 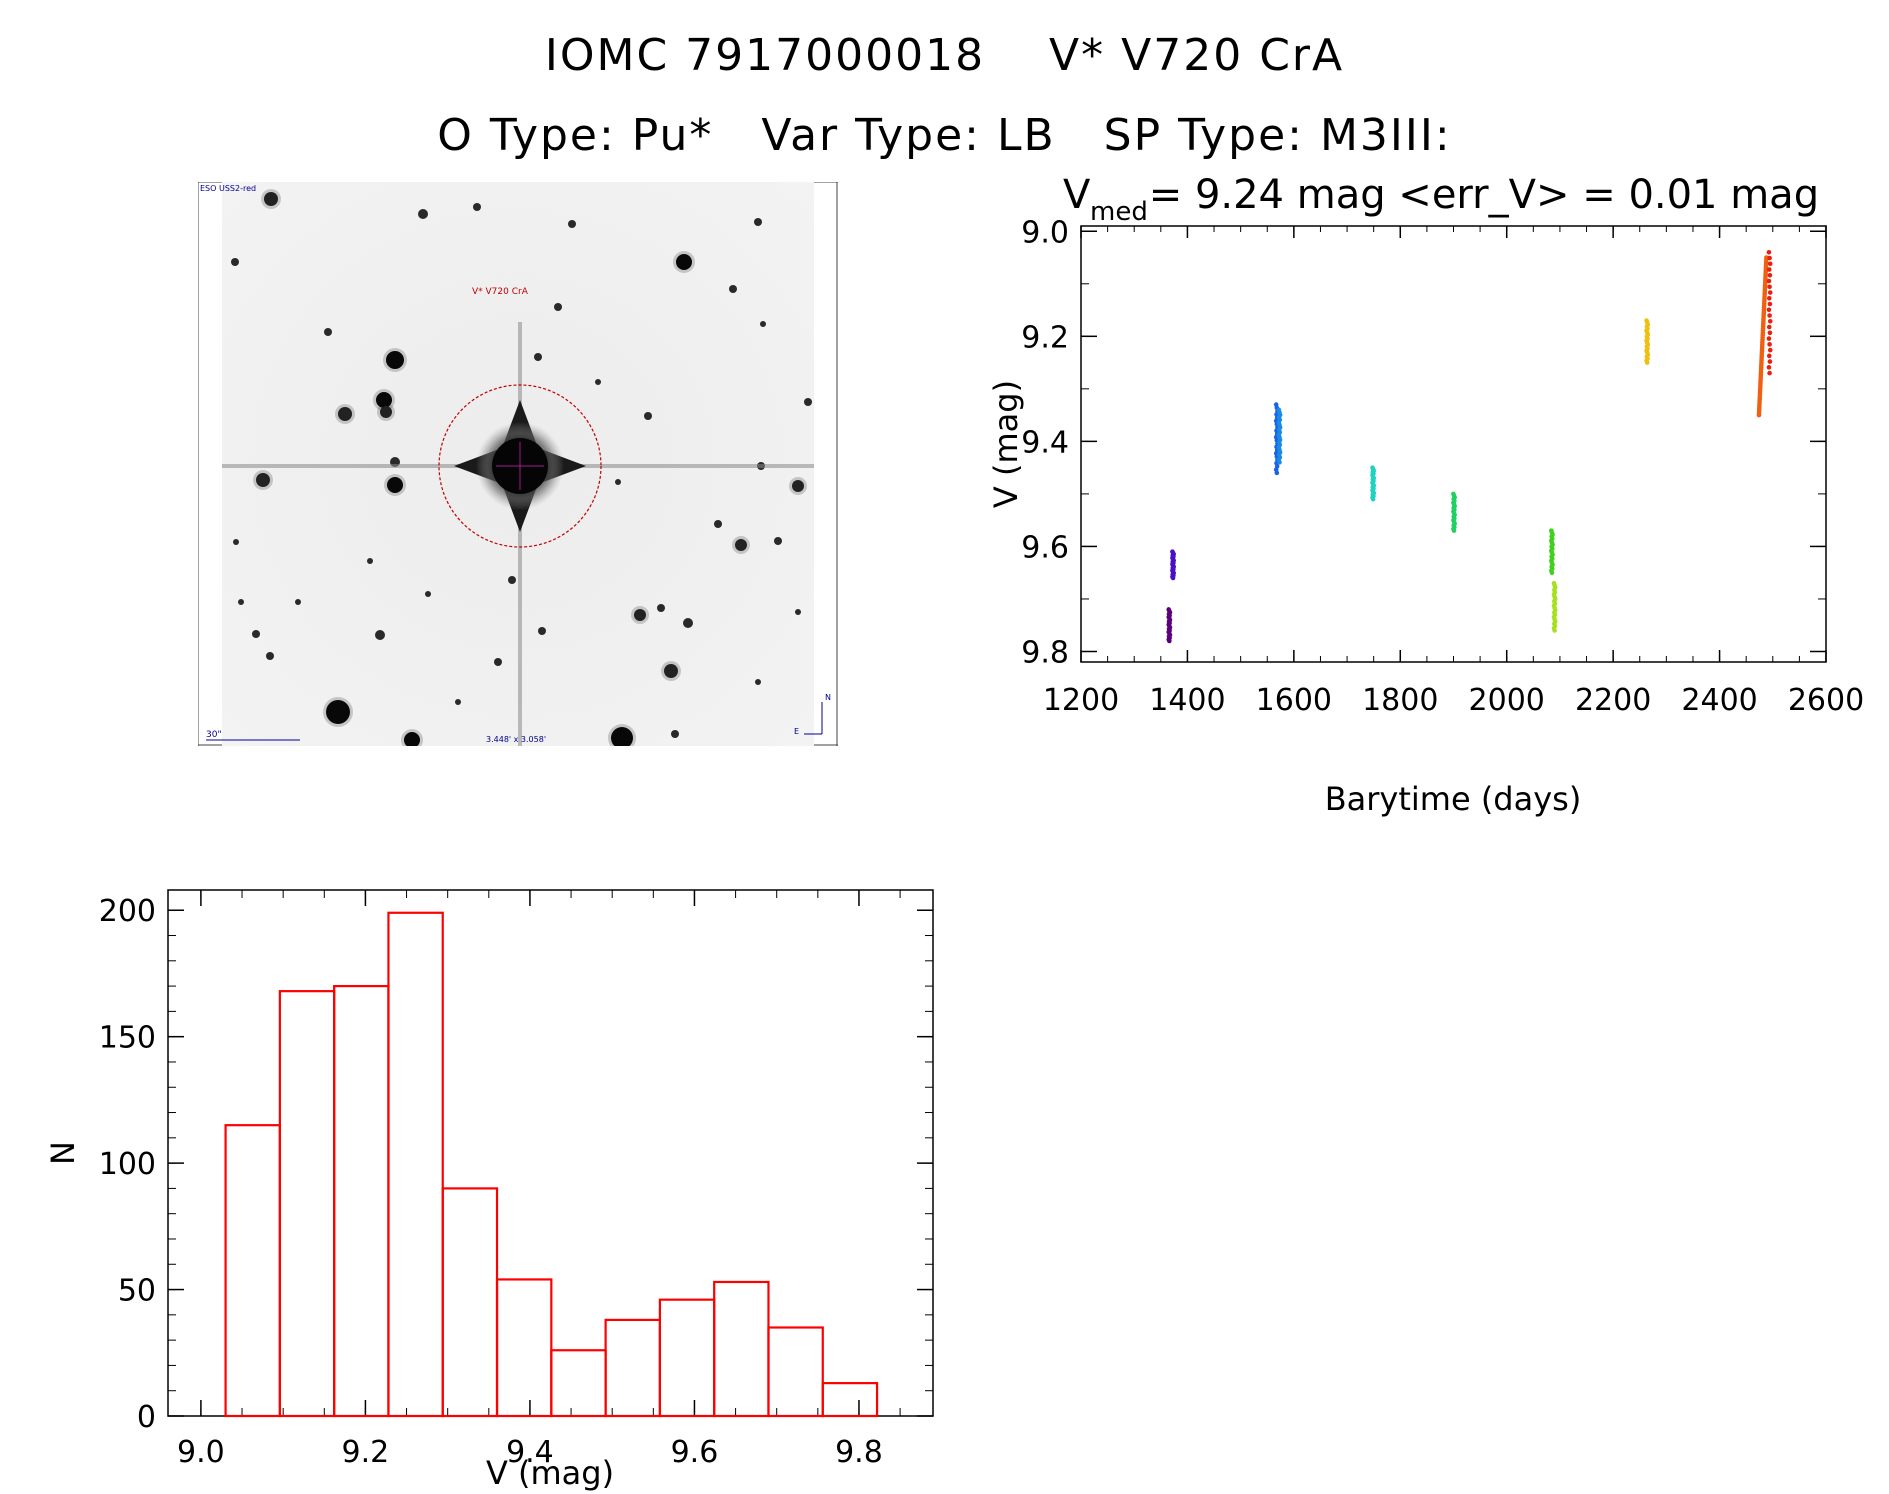 What do you see at coordinates (516, 739) in the screenshot?
I see `fov-label: 3.448' x 3.058'` at bounding box center [516, 739].